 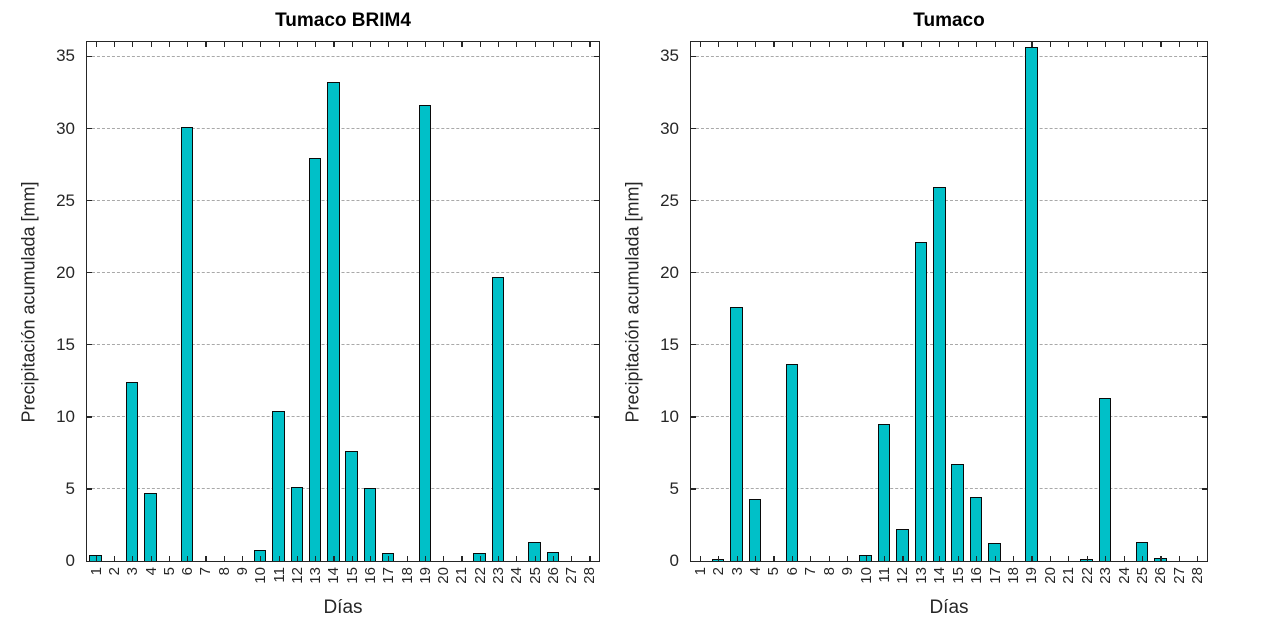 I want to click on gridline-y5, so click(x=948, y=489).